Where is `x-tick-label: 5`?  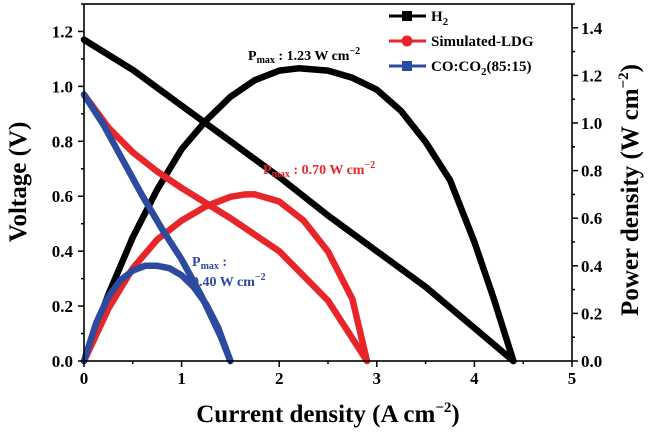
x-tick-label: 5 is located at coordinates (572, 378).